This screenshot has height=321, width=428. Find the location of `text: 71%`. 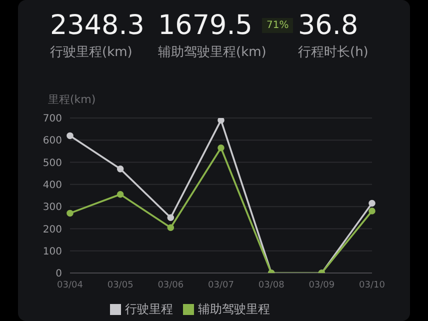

text: 71% is located at coordinates (277, 25).